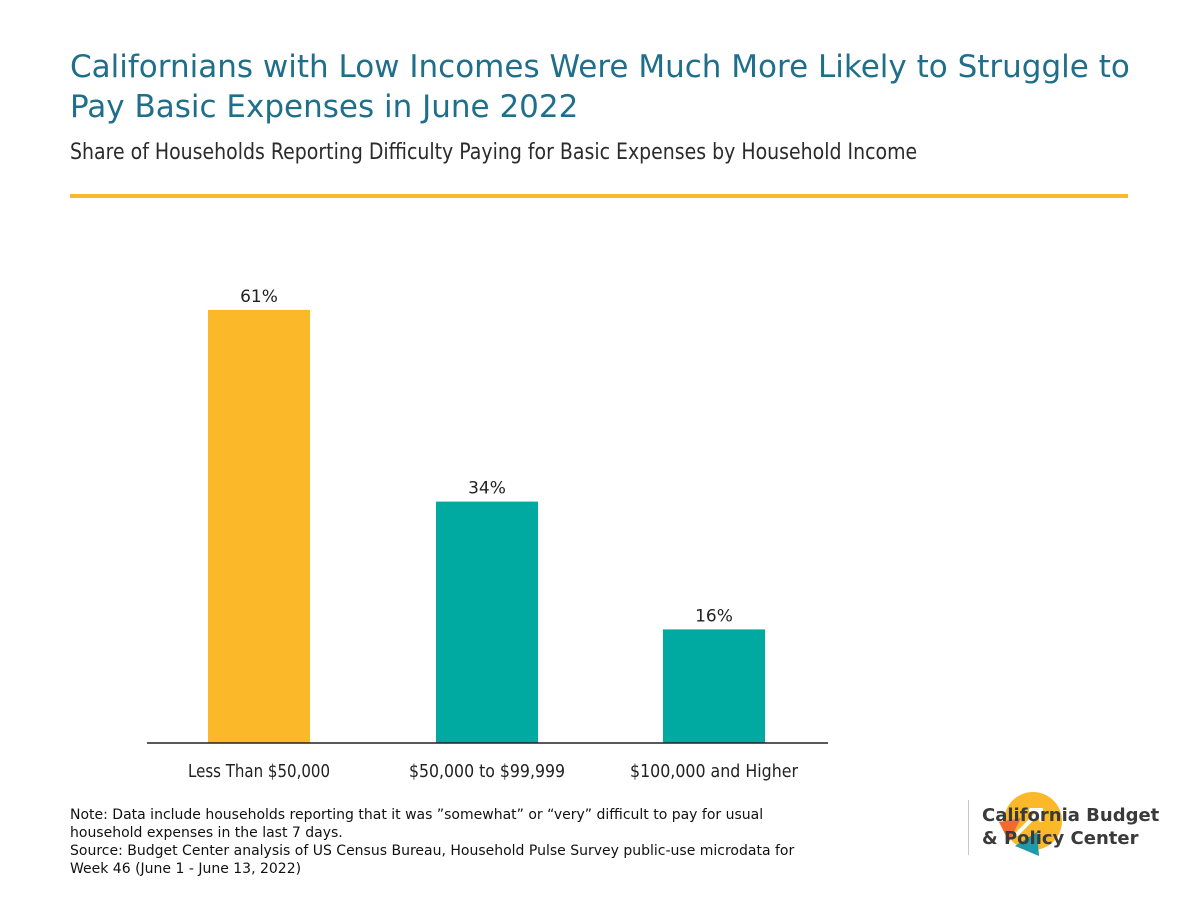 The width and height of the screenshot is (1200, 901). I want to click on logo-line2: & Policy Center, so click(1060, 838).